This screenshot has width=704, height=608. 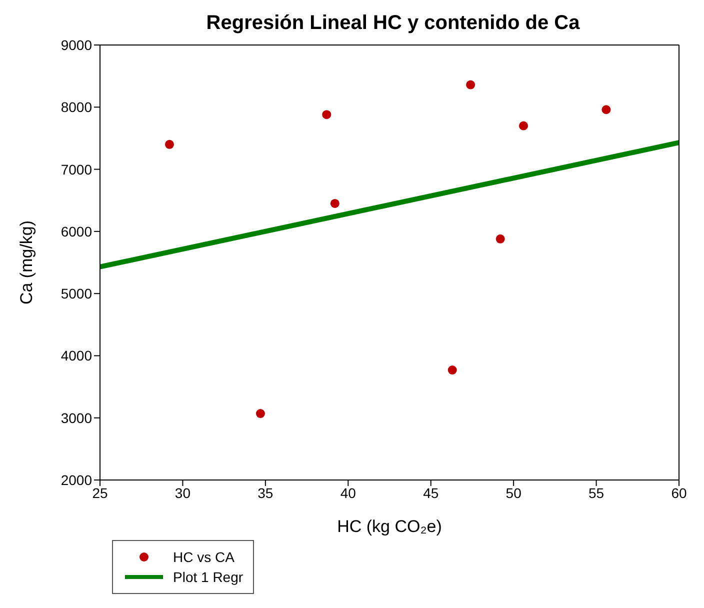 What do you see at coordinates (679, 492) in the screenshot?
I see `x-tick-label: 60` at bounding box center [679, 492].